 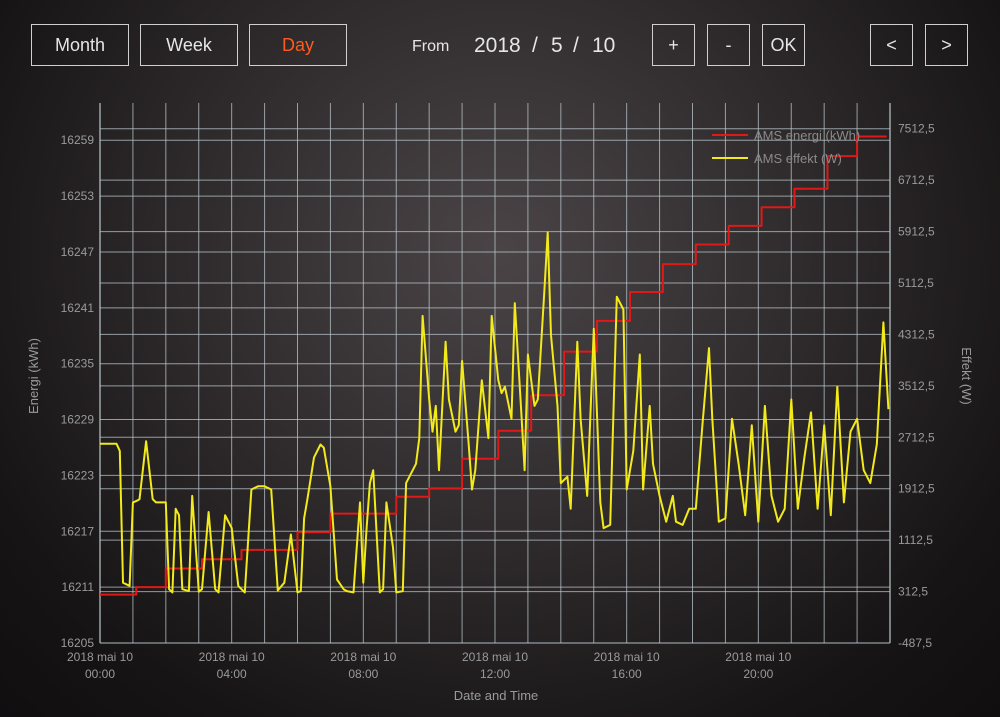 I want to click on x-tick-label: 04:00, so click(x=232, y=674).